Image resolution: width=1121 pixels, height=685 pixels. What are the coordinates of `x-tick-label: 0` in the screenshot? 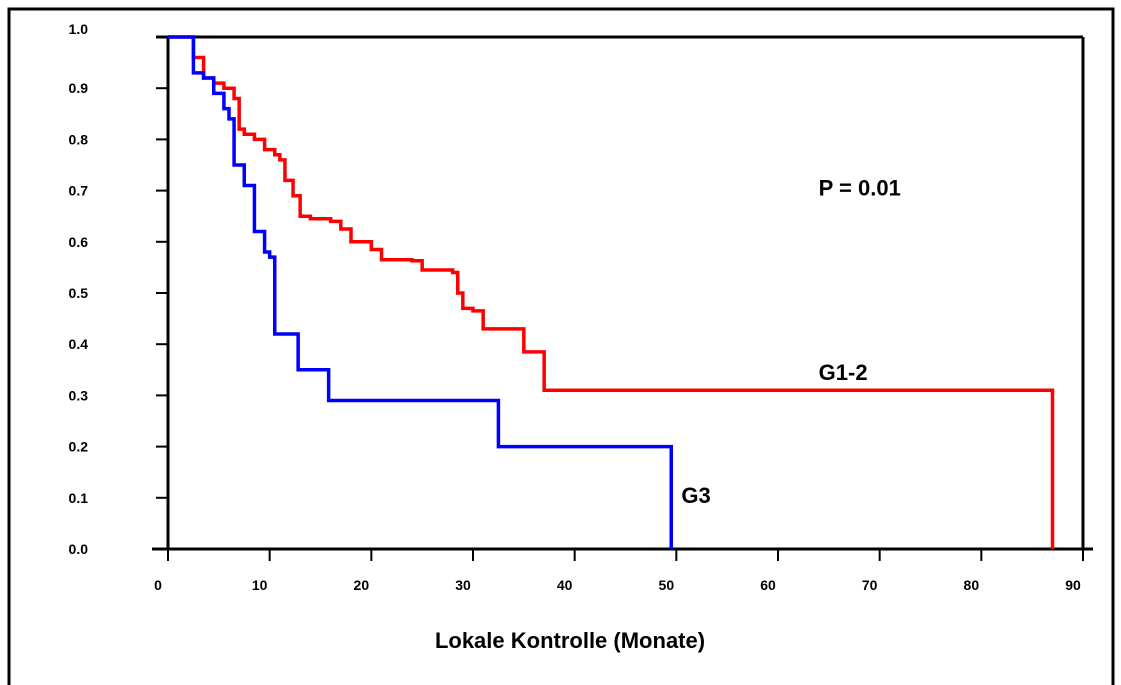 It's located at (158, 585).